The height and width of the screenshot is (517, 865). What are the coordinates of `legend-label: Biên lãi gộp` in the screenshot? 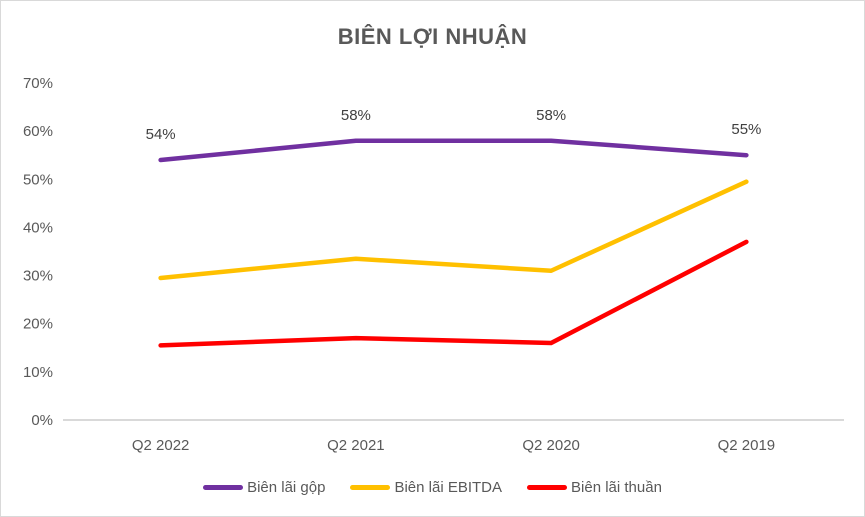 It's located at (286, 487).